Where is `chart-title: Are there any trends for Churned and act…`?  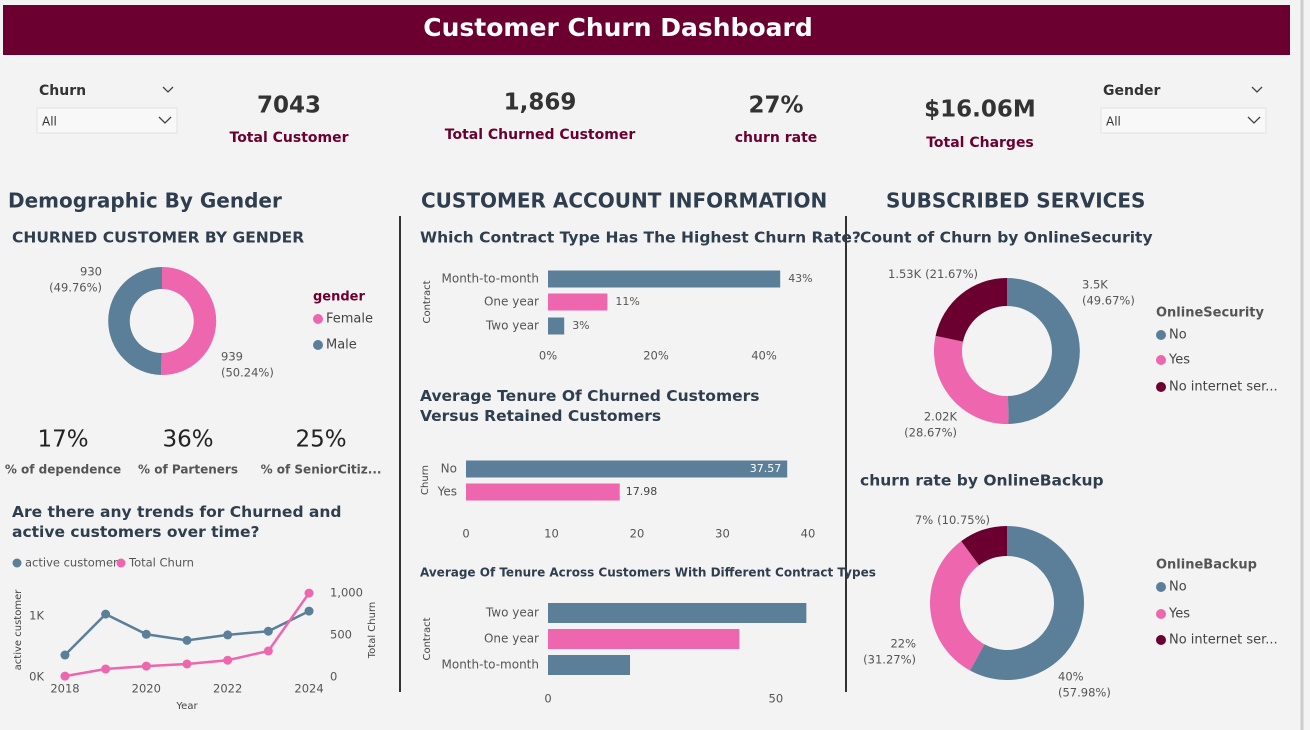 chart-title: Are there any trends for Churned and act… is located at coordinates (177, 522).